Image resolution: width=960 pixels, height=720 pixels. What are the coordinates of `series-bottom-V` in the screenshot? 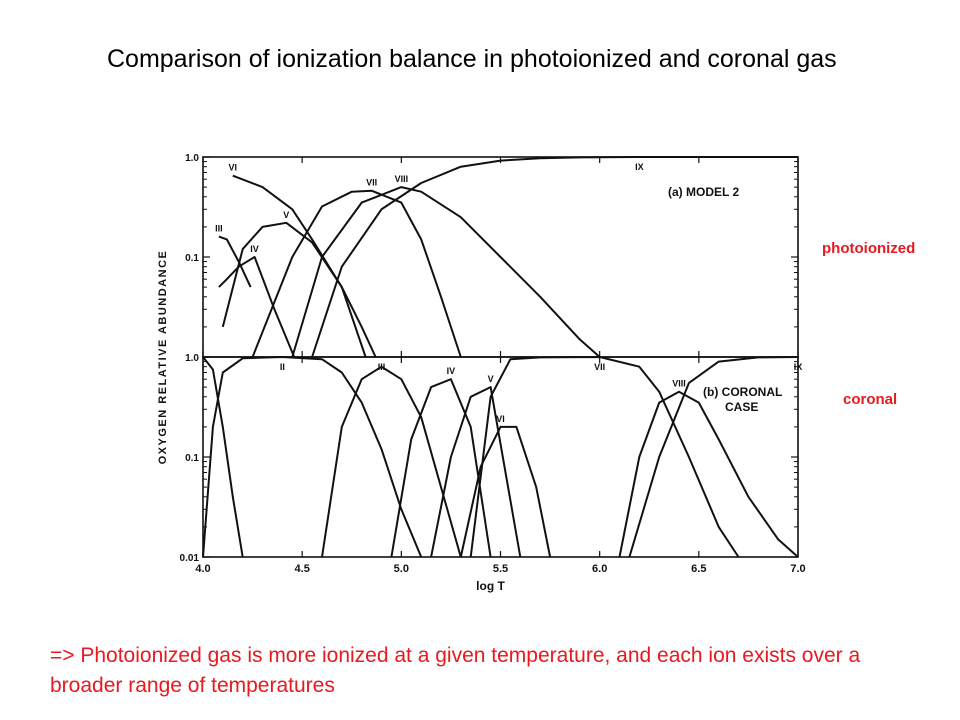 It's located at (476, 472).